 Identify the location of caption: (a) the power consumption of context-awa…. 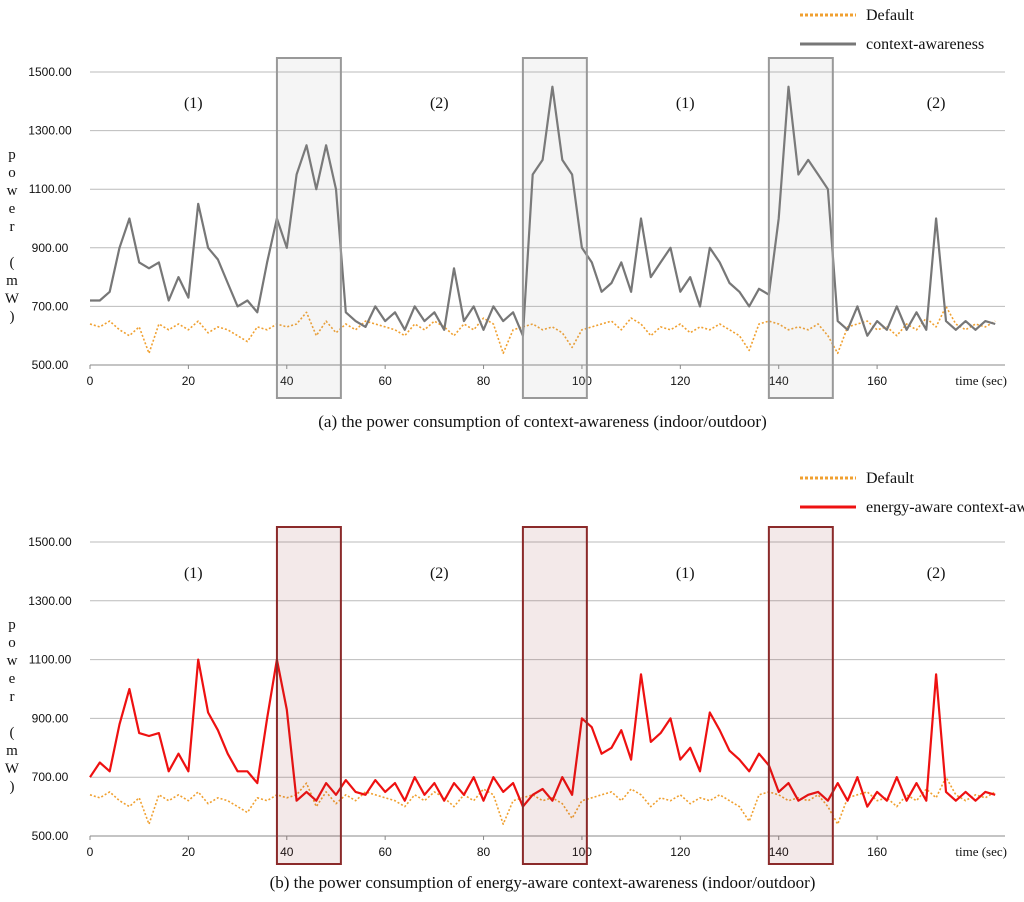
(542, 421).